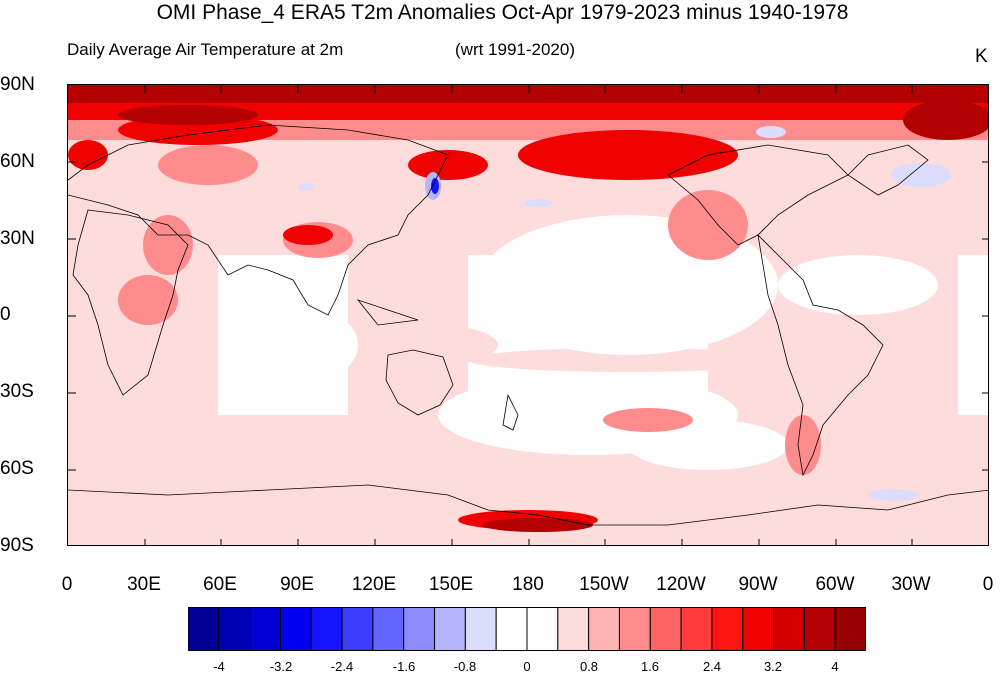  I want to click on lat-label-30n: 30N, so click(17, 238).